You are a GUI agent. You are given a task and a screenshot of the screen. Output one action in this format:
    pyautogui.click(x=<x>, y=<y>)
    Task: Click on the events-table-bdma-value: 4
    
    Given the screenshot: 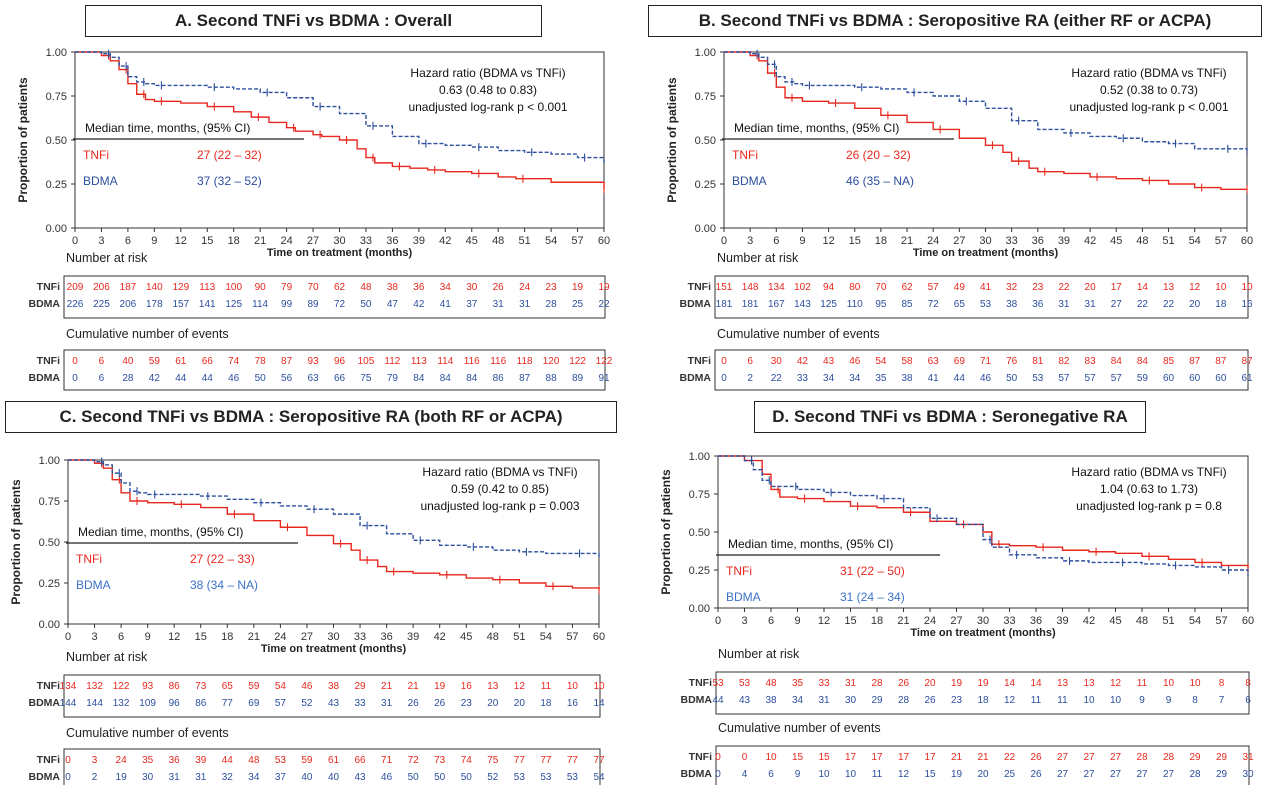 What is the action you would take?
    pyautogui.click(x=745, y=774)
    